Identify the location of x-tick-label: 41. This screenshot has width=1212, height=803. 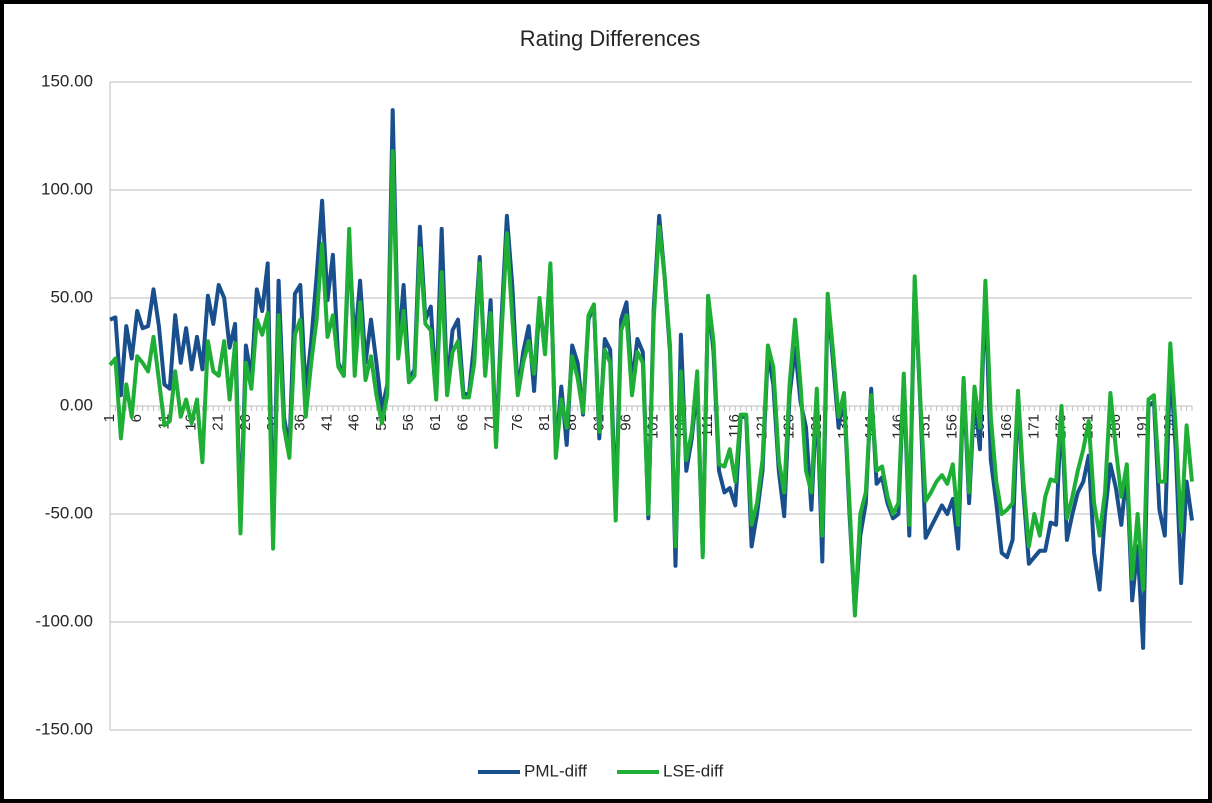
(326, 422).